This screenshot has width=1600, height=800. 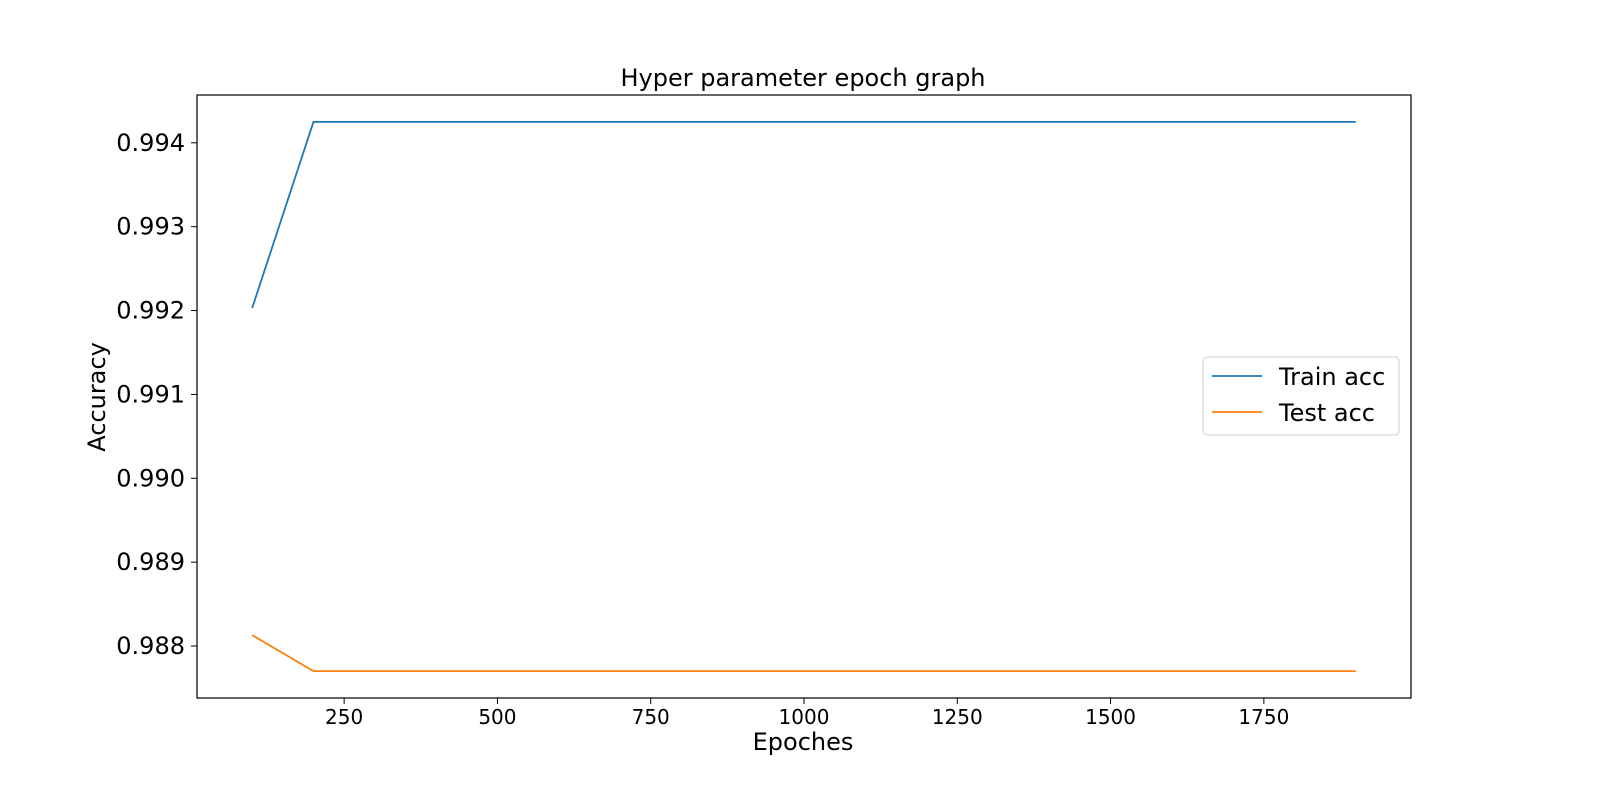 I want to click on x-tick-label: 750, so click(x=651, y=717).